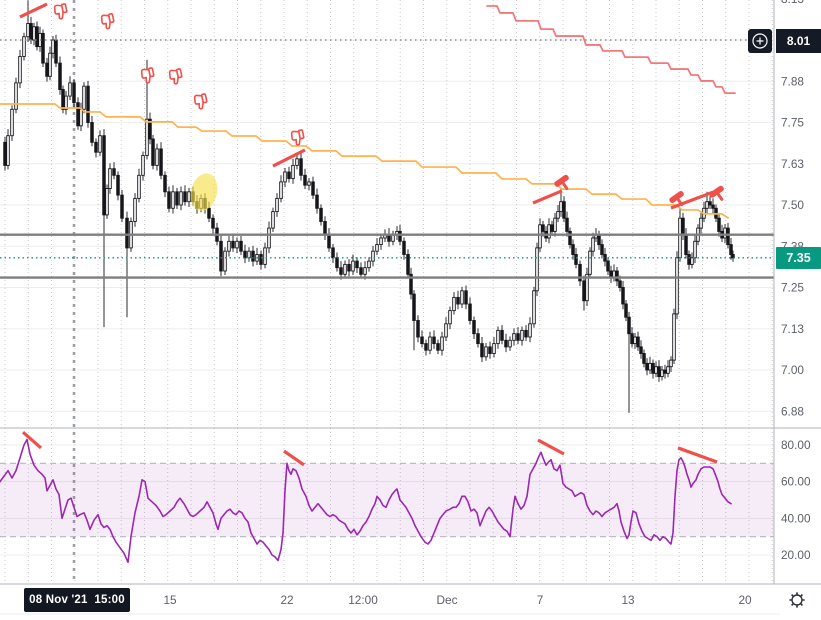 The height and width of the screenshot is (620, 821). Describe the element at coordinates (796, 555) in the screenshot. I see `svg-text: 20.00` at that location.